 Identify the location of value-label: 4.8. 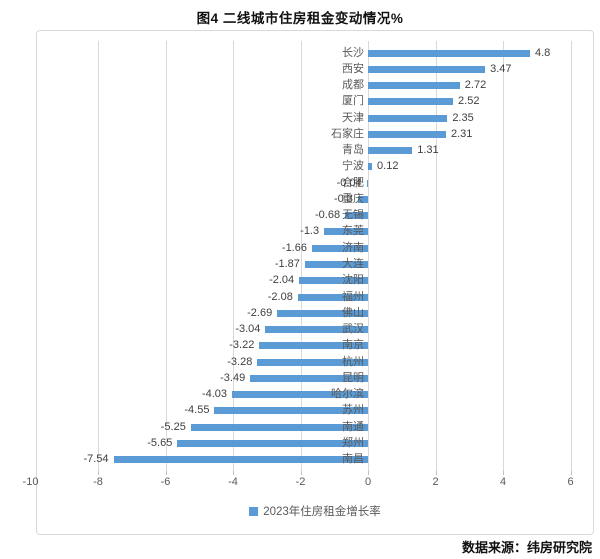
(543, 52).